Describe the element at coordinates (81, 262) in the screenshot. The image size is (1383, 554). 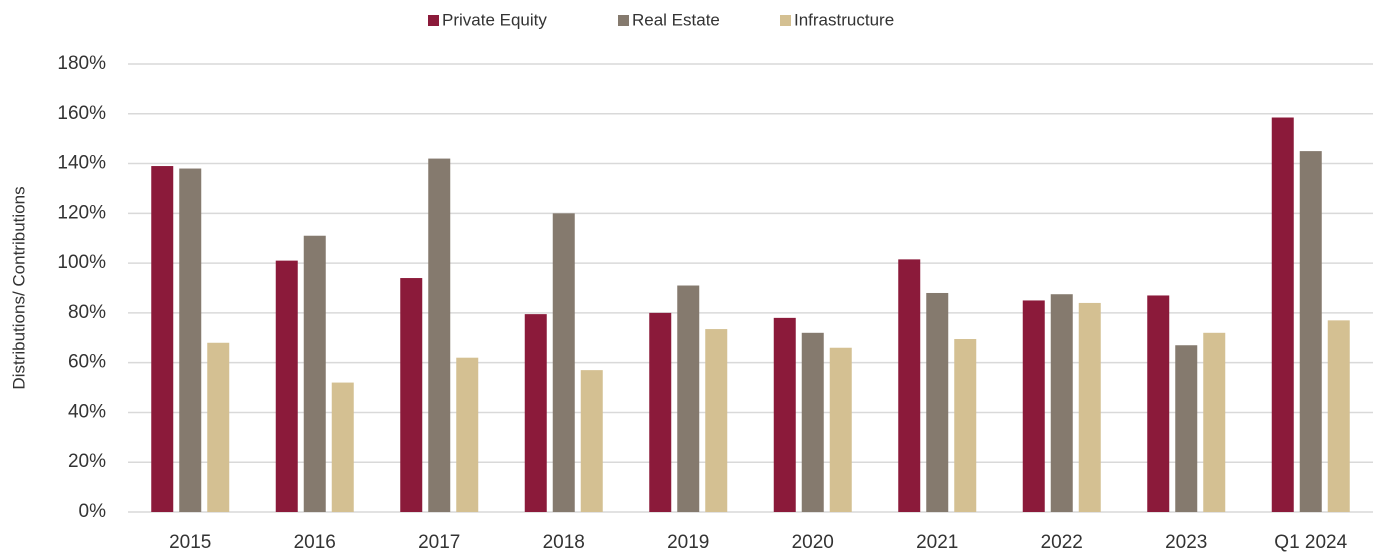
I see `y-tick-label: 100%` at that location.